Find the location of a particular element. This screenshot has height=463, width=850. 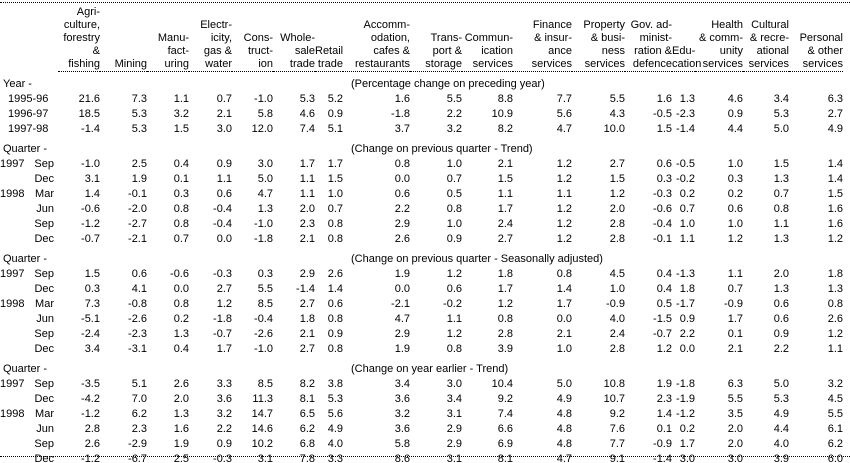

value-cell: 0.9 is located at coordinates (335, 114).